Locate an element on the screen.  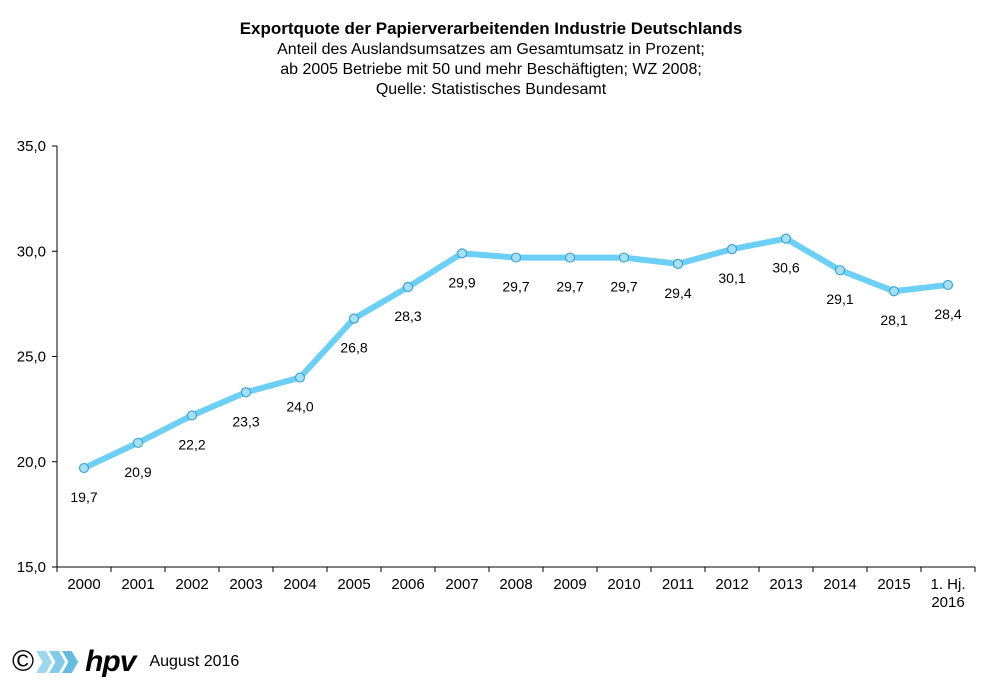
x-tick-label: 2015 is located at coordinates (893, 584).